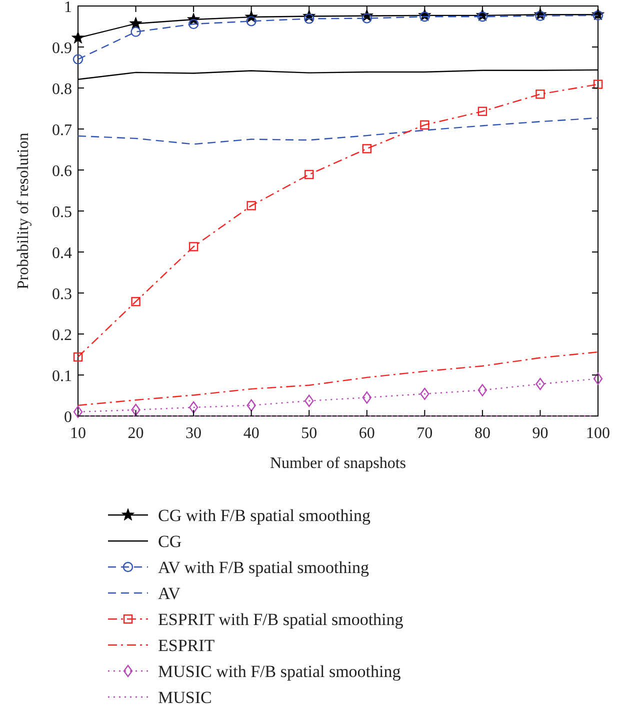  What do you see at coordinates (62, 253) in the screenshot?
I see `y-tick-label: 0.4` at bounding box center [62, 253].